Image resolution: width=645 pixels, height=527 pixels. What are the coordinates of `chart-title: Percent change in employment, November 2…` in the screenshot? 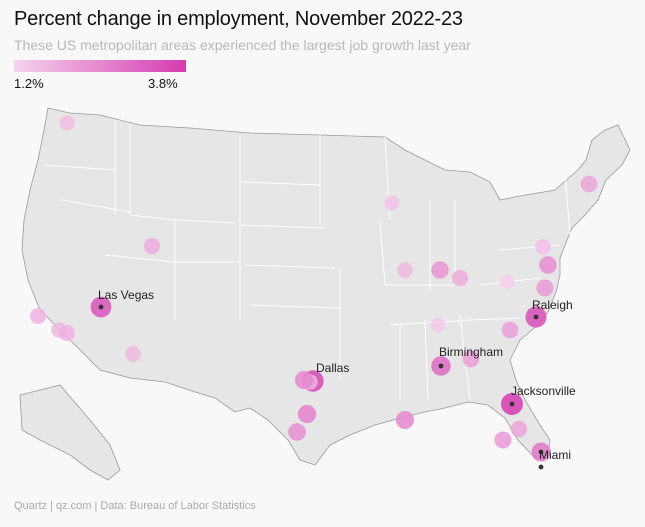 It's located at (238, 19).